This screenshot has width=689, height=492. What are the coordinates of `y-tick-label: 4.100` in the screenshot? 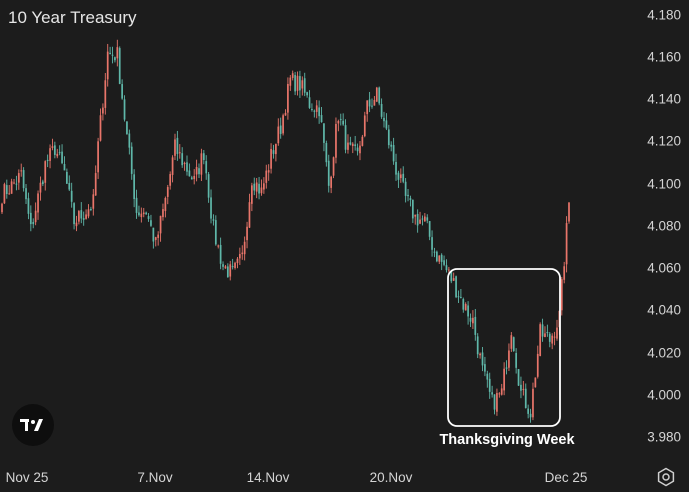 It's located at (664, 184).